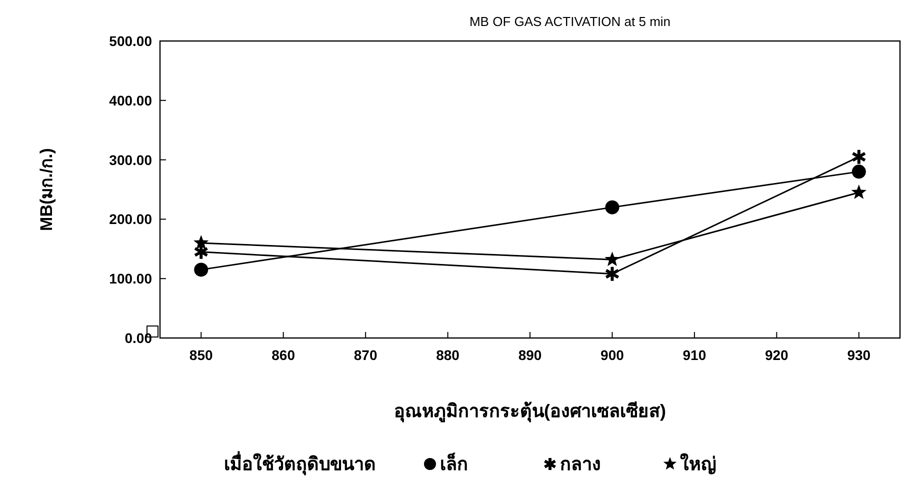 Image resolution: width=905 pixels, height=494 pixels. I want to click on y-tick-label: 400.00, so click(130, 100).